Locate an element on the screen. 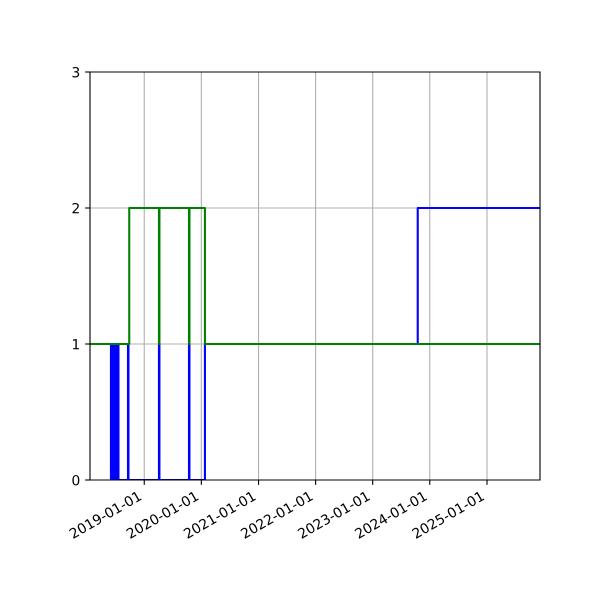  y-tick-label: 3 is located at coordinates (76, 72).